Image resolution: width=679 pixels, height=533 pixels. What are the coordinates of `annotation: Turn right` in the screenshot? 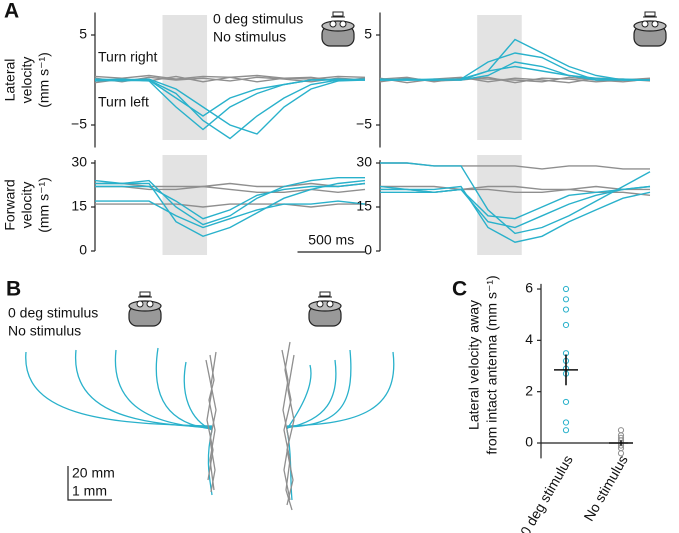 It's located at (128, 57).